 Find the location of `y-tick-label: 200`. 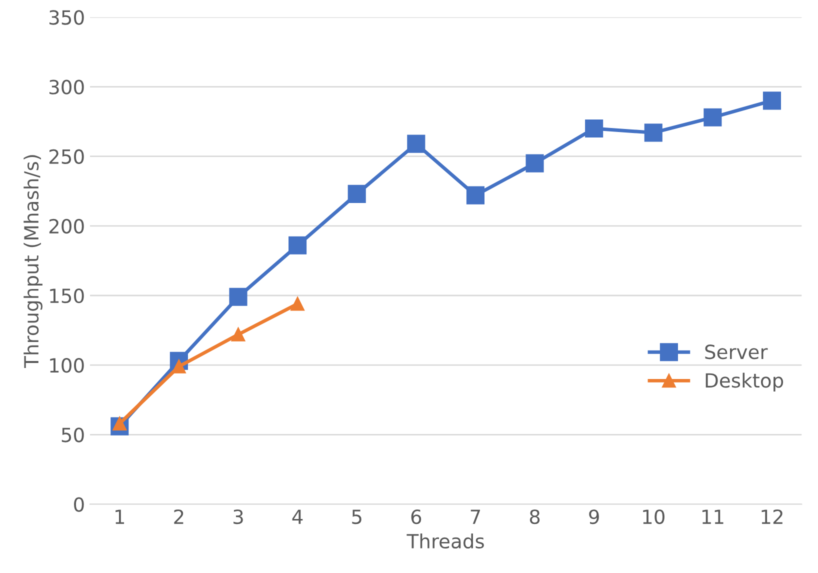

y-tick-label: 200 is located at coordinates (66, 226).